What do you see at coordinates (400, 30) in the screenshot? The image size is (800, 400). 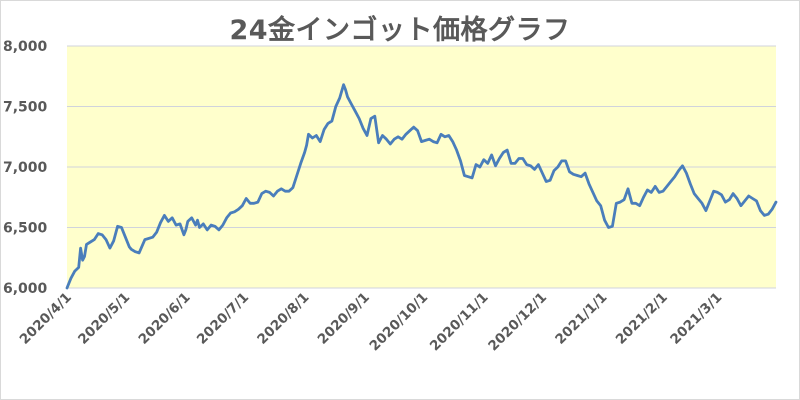 I see `chart-title: 24金インゴット価格グラフ` at bounding box center [400, 30].